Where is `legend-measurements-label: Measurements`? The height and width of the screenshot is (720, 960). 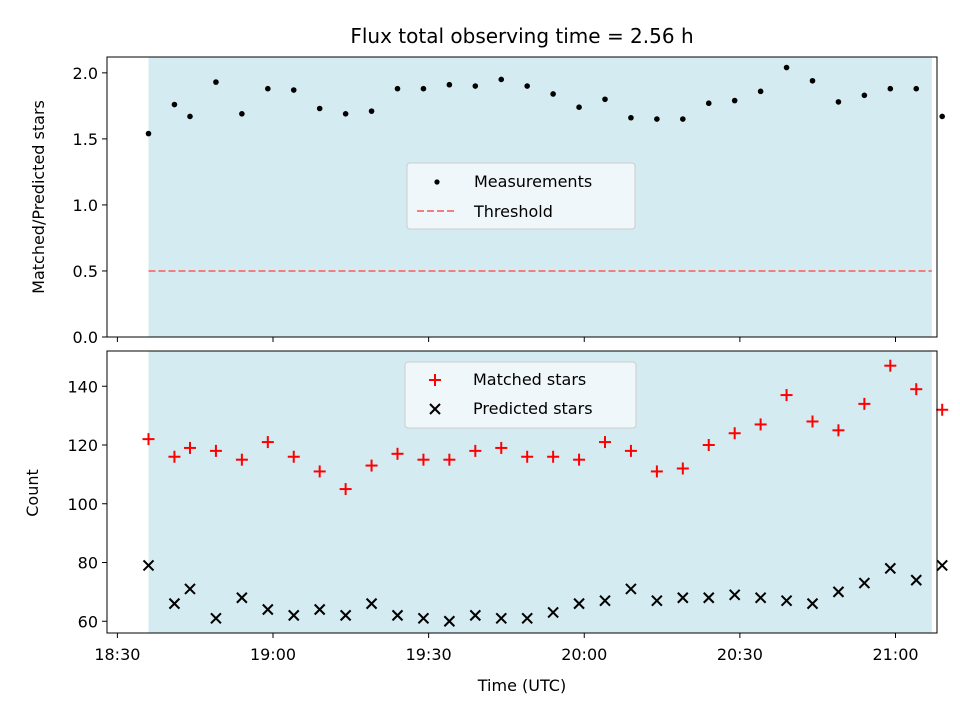 legend-measurements-label: Measurements is located at coordinates (533, 181).